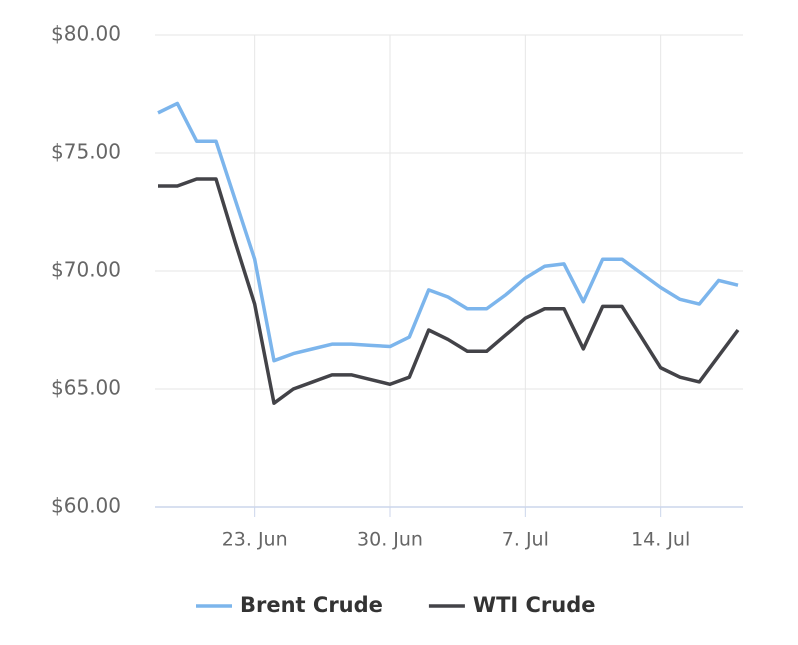 The height and width of the screenshot is (645, 798). What do you see at coordinates (311, 605) in the screenshot?
I see `legend-label: Brent Crude` at bounding box center [311, 605].